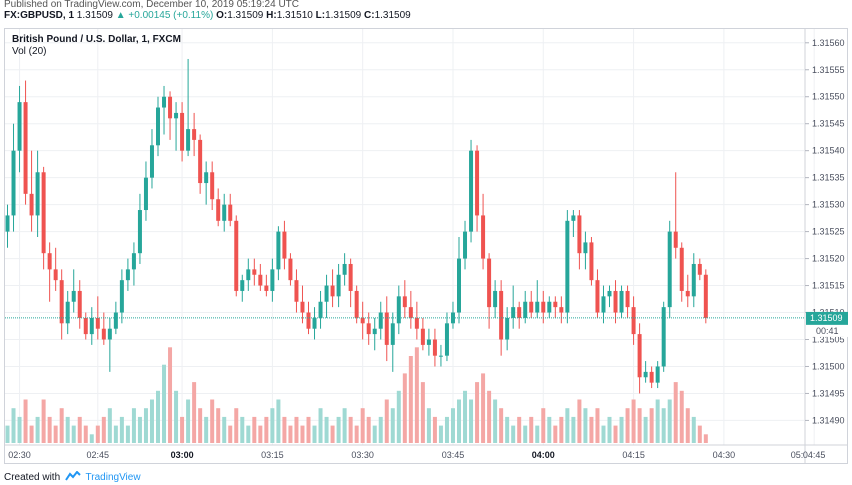 This screenshot has width=852, height=485. I want to click on x-tick-label: 04:30, so click(724, 455).